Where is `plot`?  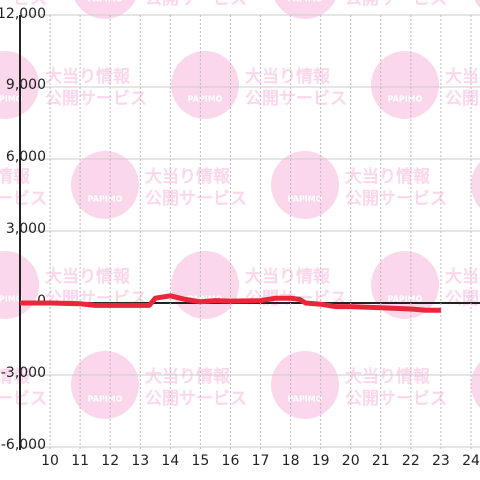 plot is located at coordinates (230, 303).